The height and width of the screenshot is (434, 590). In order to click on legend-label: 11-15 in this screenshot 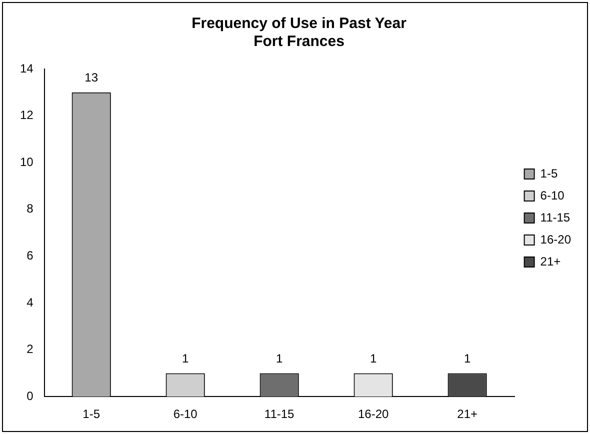, I will do `click(555, 217)`.